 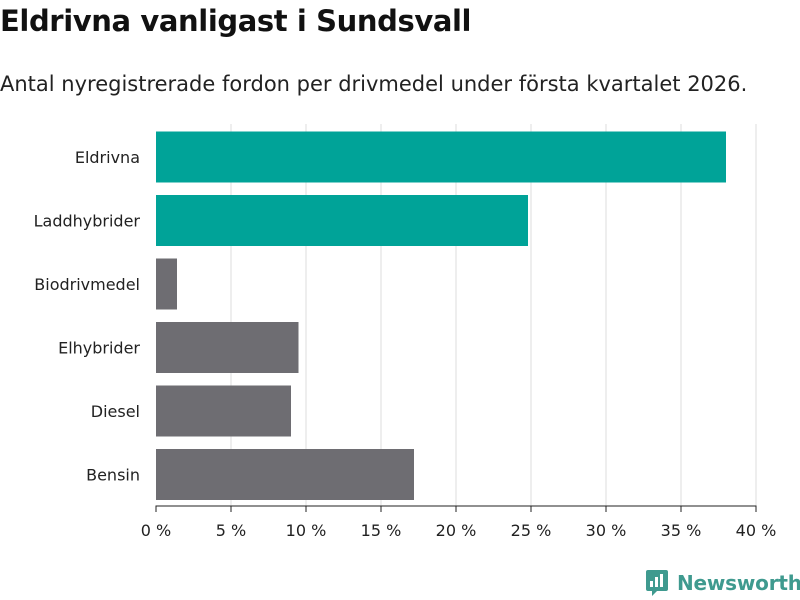 What do you see at coordinates (681, 530) in the screenshot?
I see `x-tick-label: 35 %` at bounding box center [681, 530].